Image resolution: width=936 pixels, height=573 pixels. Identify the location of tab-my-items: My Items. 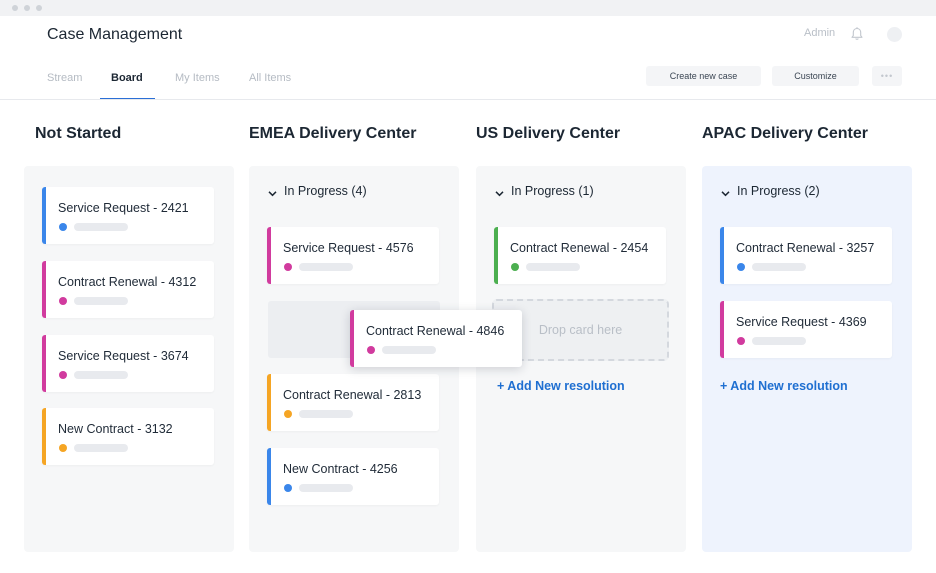
(197, 78).